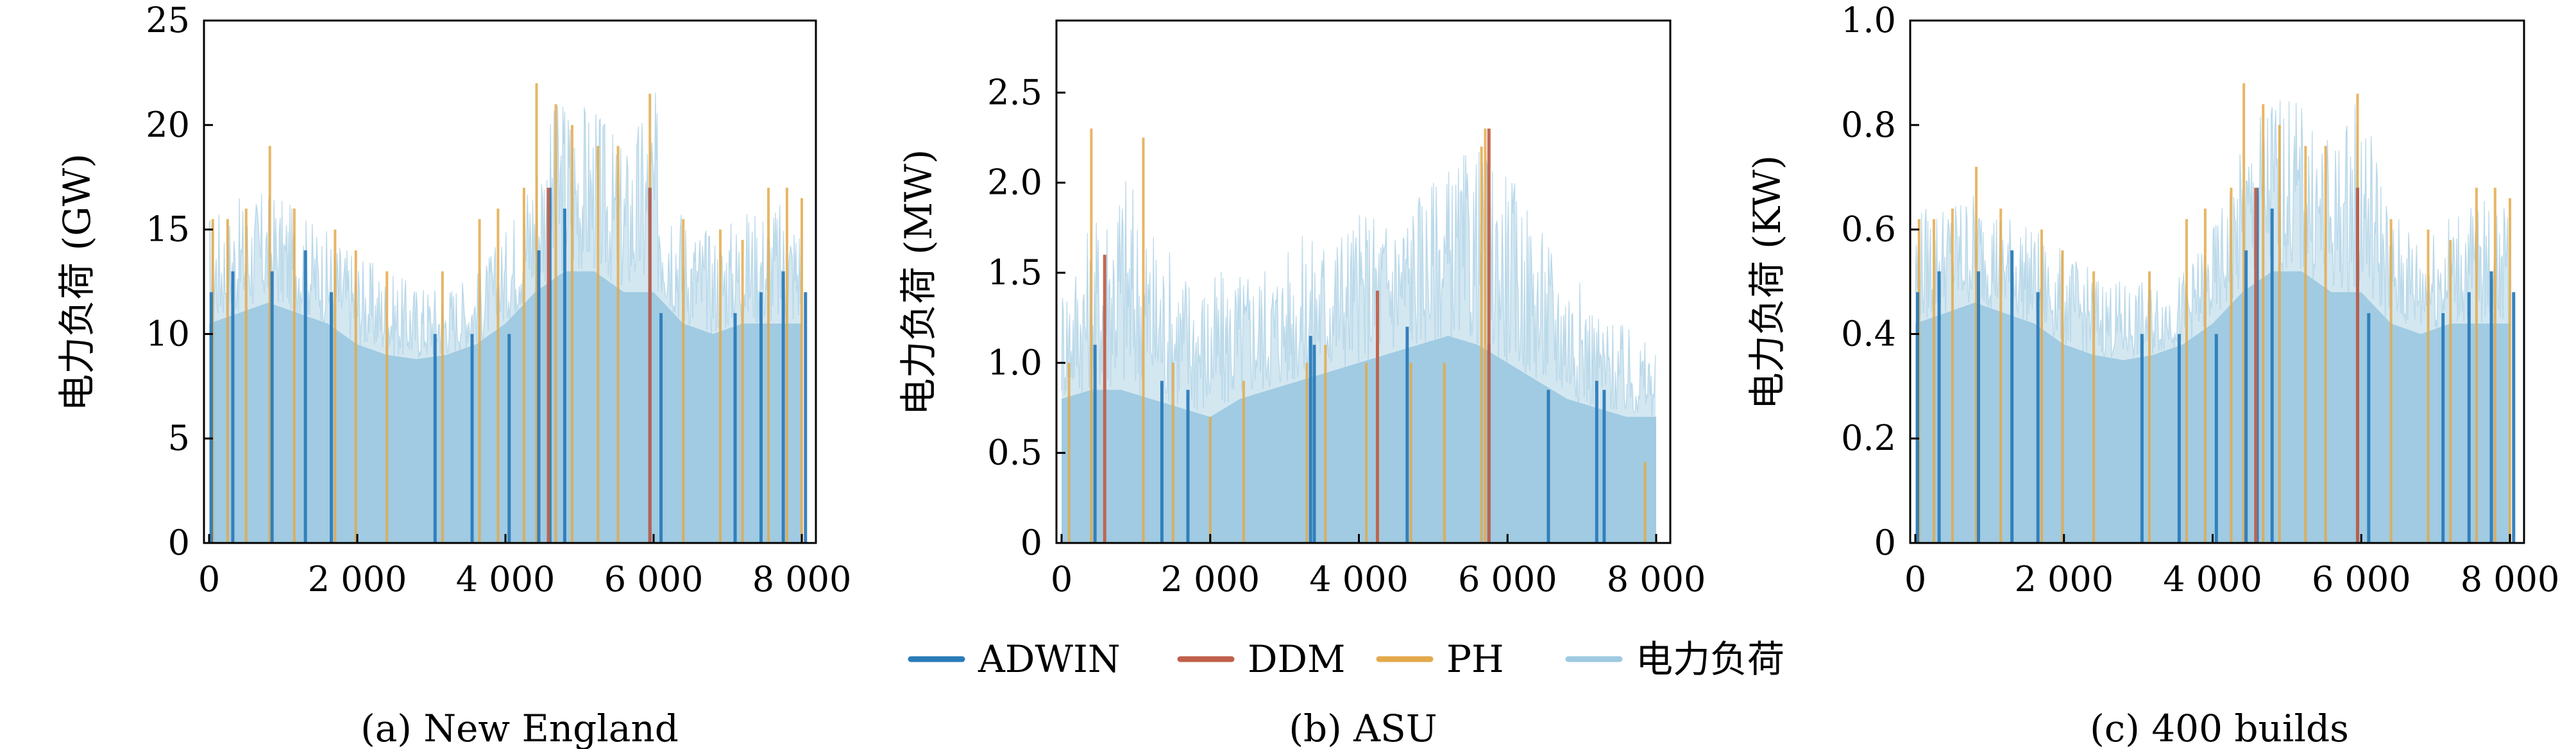  I want to click on legend-label-ddm: DDM, so click(1296, 659).